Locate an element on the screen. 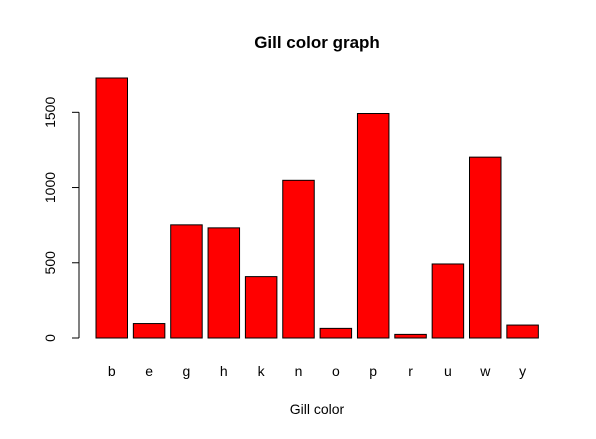  bar-o is located at coordinates (336, 333).